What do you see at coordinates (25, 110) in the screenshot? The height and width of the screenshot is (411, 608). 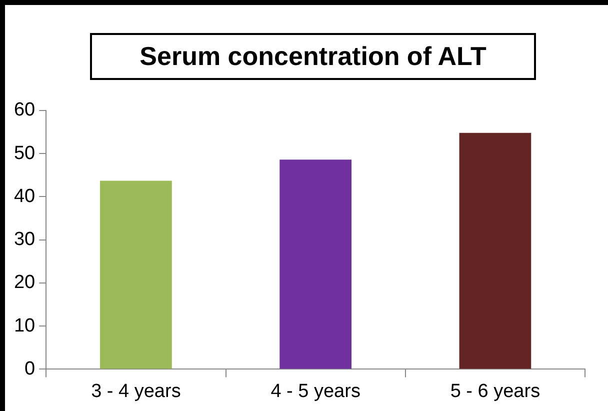 I see `y-tick-label: 60` at bounding box center [25, 110].